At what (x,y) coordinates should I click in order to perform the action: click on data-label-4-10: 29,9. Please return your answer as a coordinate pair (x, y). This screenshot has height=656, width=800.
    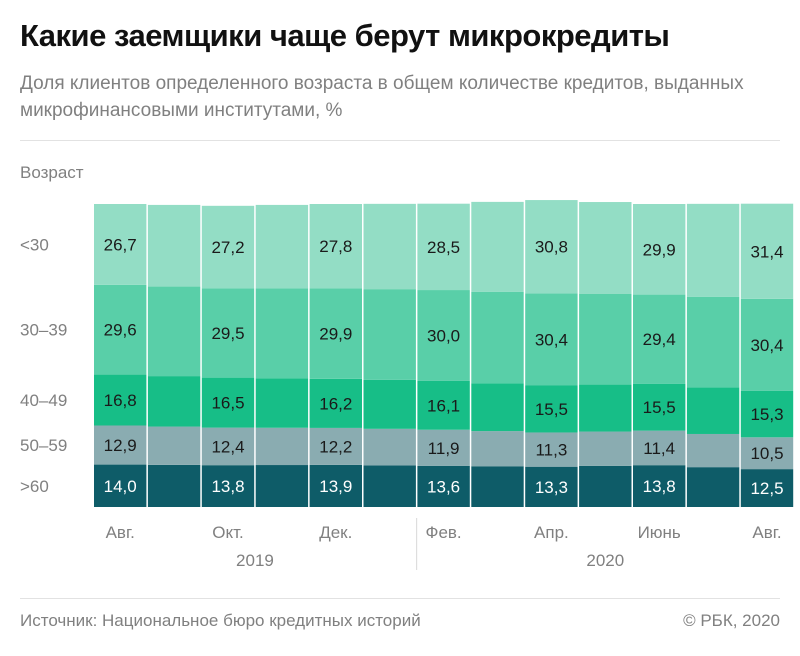
    Looking at the image, I should click on (659, 249).